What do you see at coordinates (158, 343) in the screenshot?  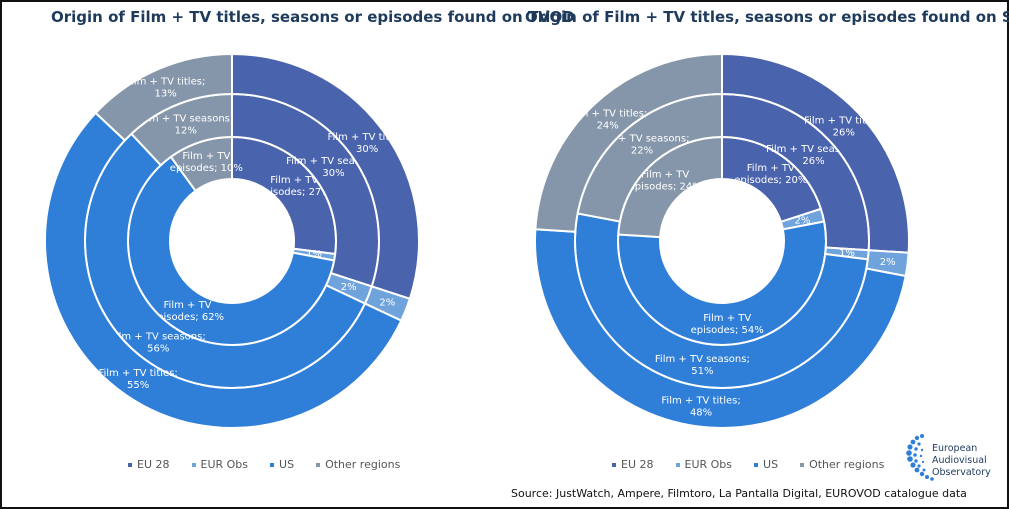 I see `segment-label: Film + TV seasons; 56%` at bounding box center [158, 343].